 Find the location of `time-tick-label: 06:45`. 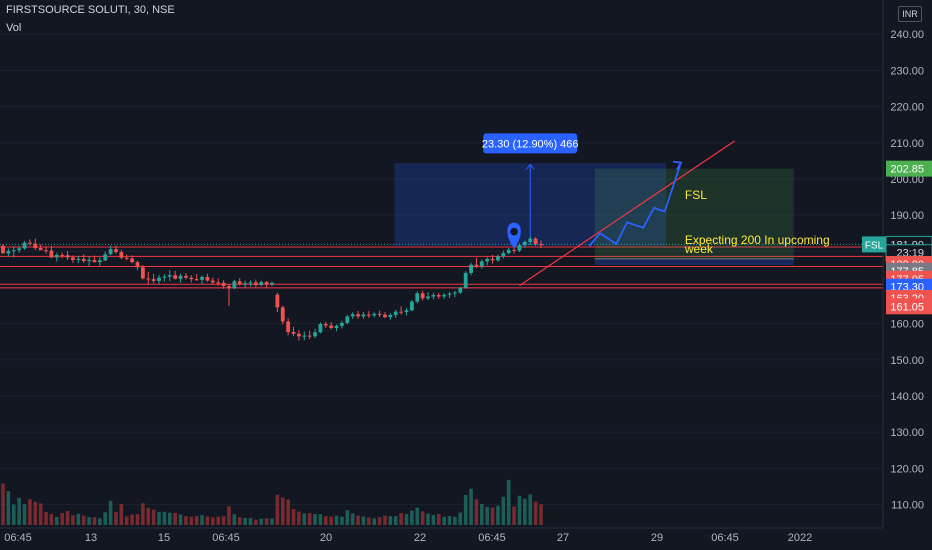

time-tick-label: 06:45 is located at coordinates (725, 538).